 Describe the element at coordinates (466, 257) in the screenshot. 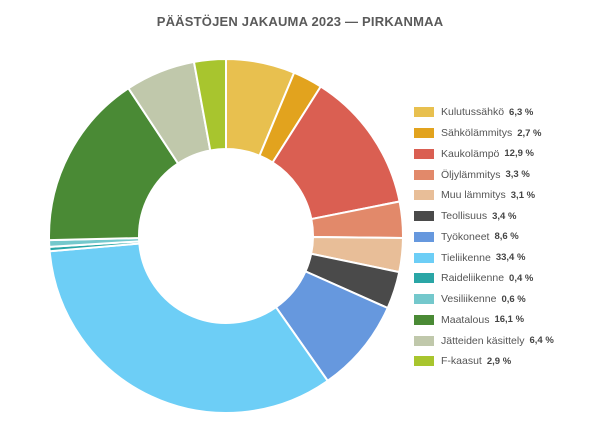

I see `legend-label: Tieliikenne` at that location.